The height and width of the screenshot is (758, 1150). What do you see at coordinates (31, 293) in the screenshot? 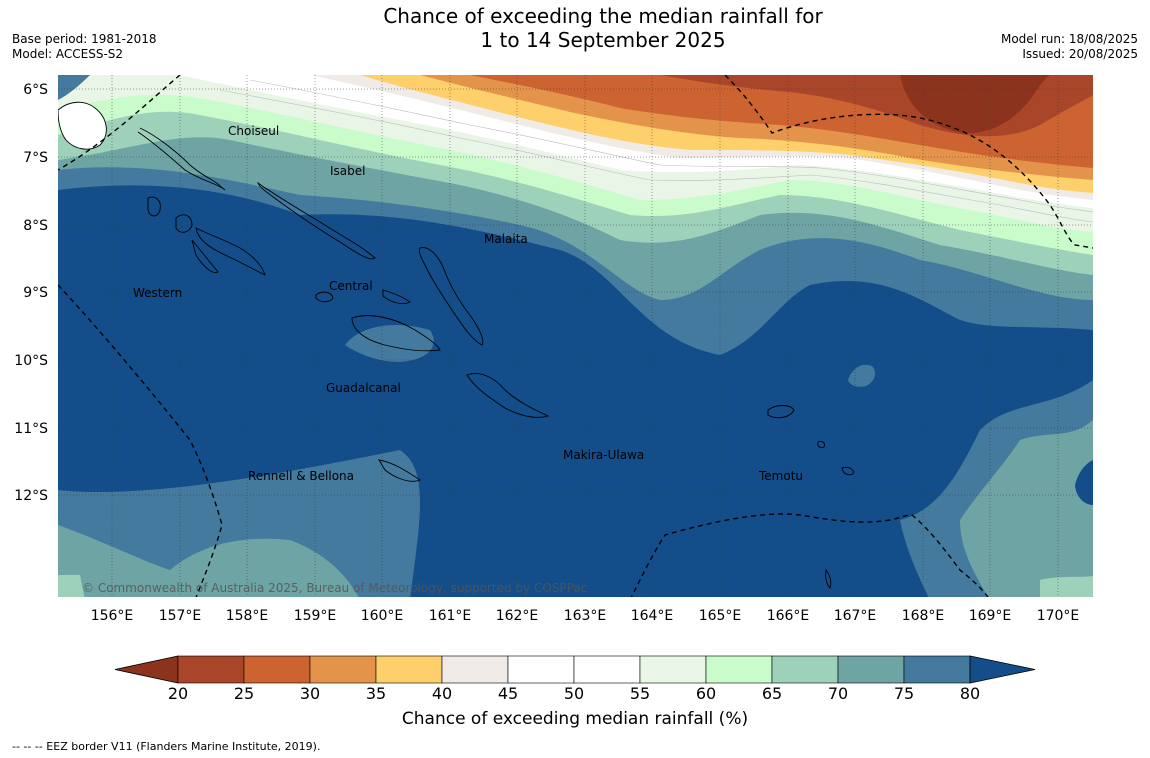
I see `lat-labels: 6°S 7°S 8°S 9°S 10°S 11°S 12°S` at bounding box center [31, 293].